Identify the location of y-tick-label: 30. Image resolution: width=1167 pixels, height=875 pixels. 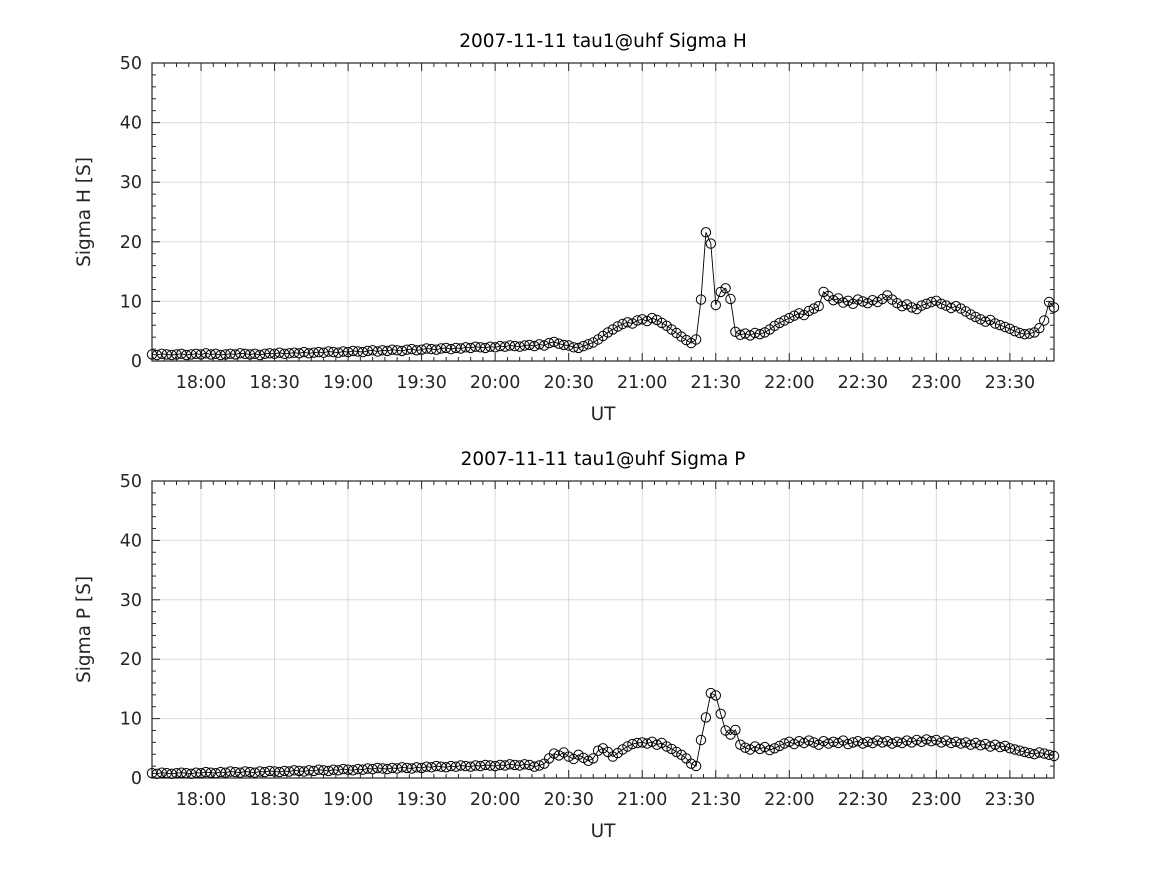
(131, 183).